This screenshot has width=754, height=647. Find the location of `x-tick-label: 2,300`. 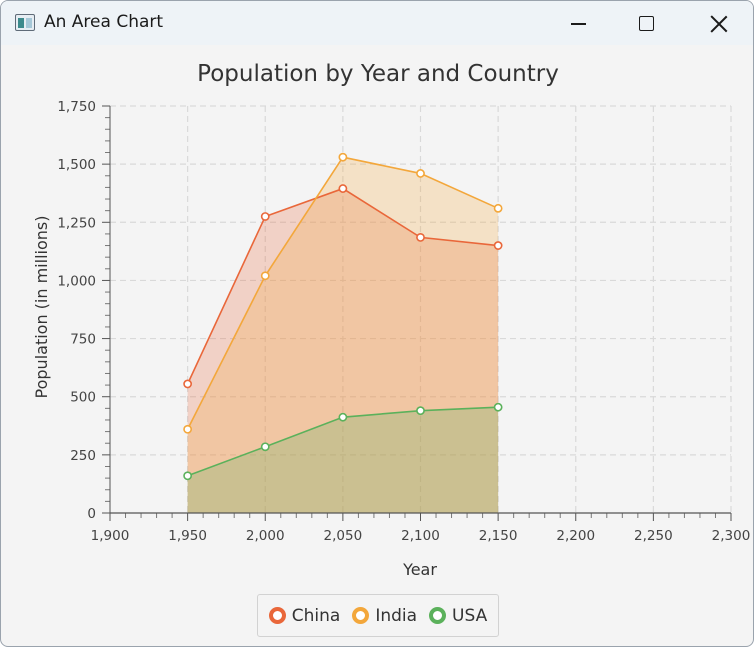

x-tick-label: 2,300 is located at coordinates (731, 536).